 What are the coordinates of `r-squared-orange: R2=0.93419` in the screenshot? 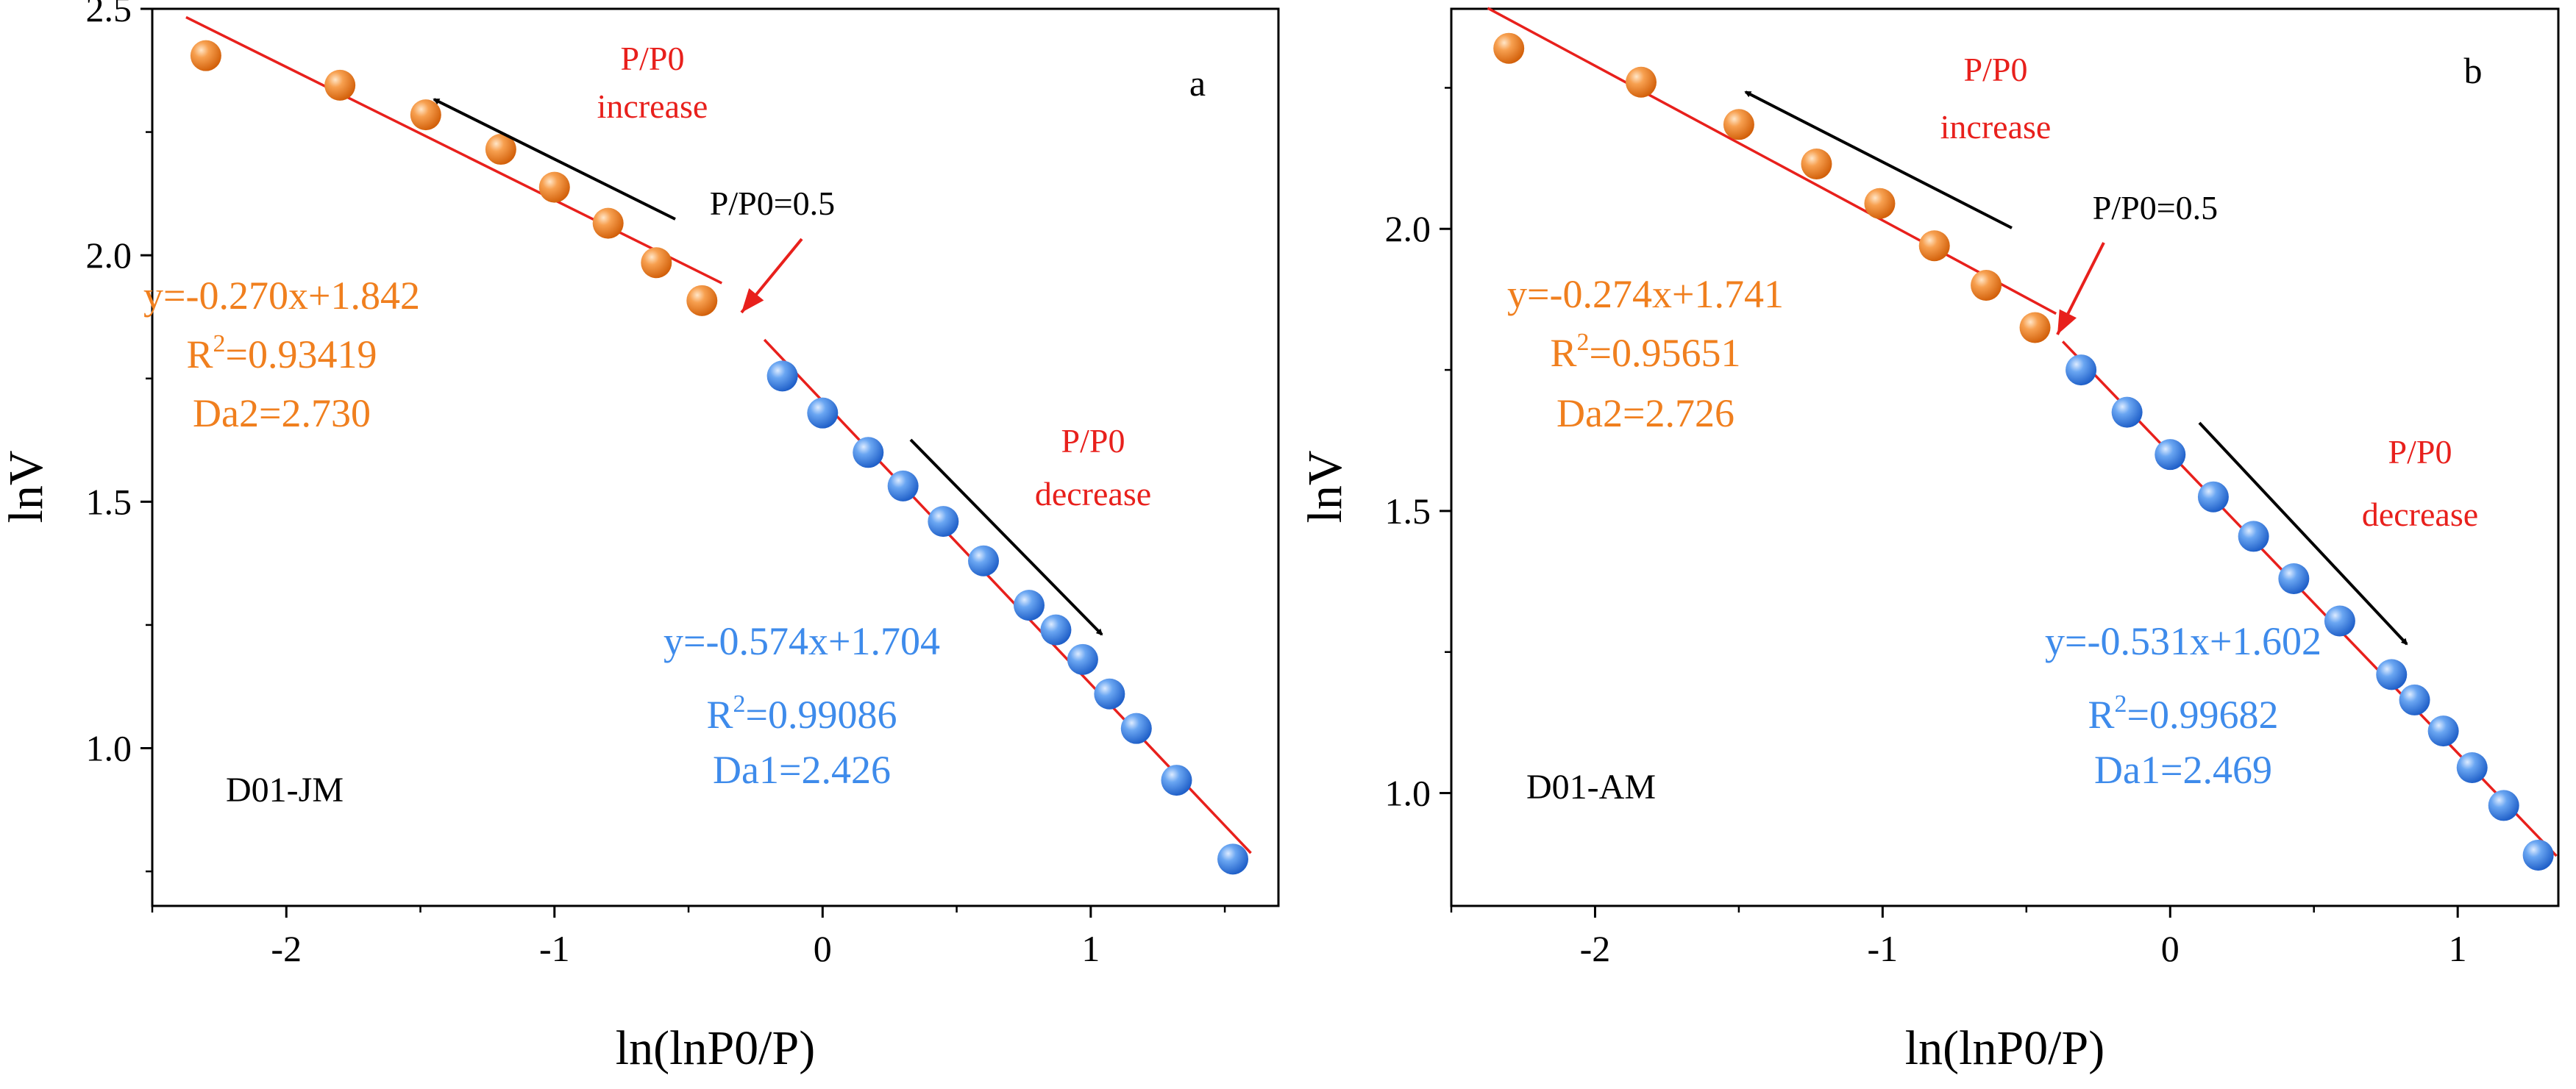 It's located at (282, 353).